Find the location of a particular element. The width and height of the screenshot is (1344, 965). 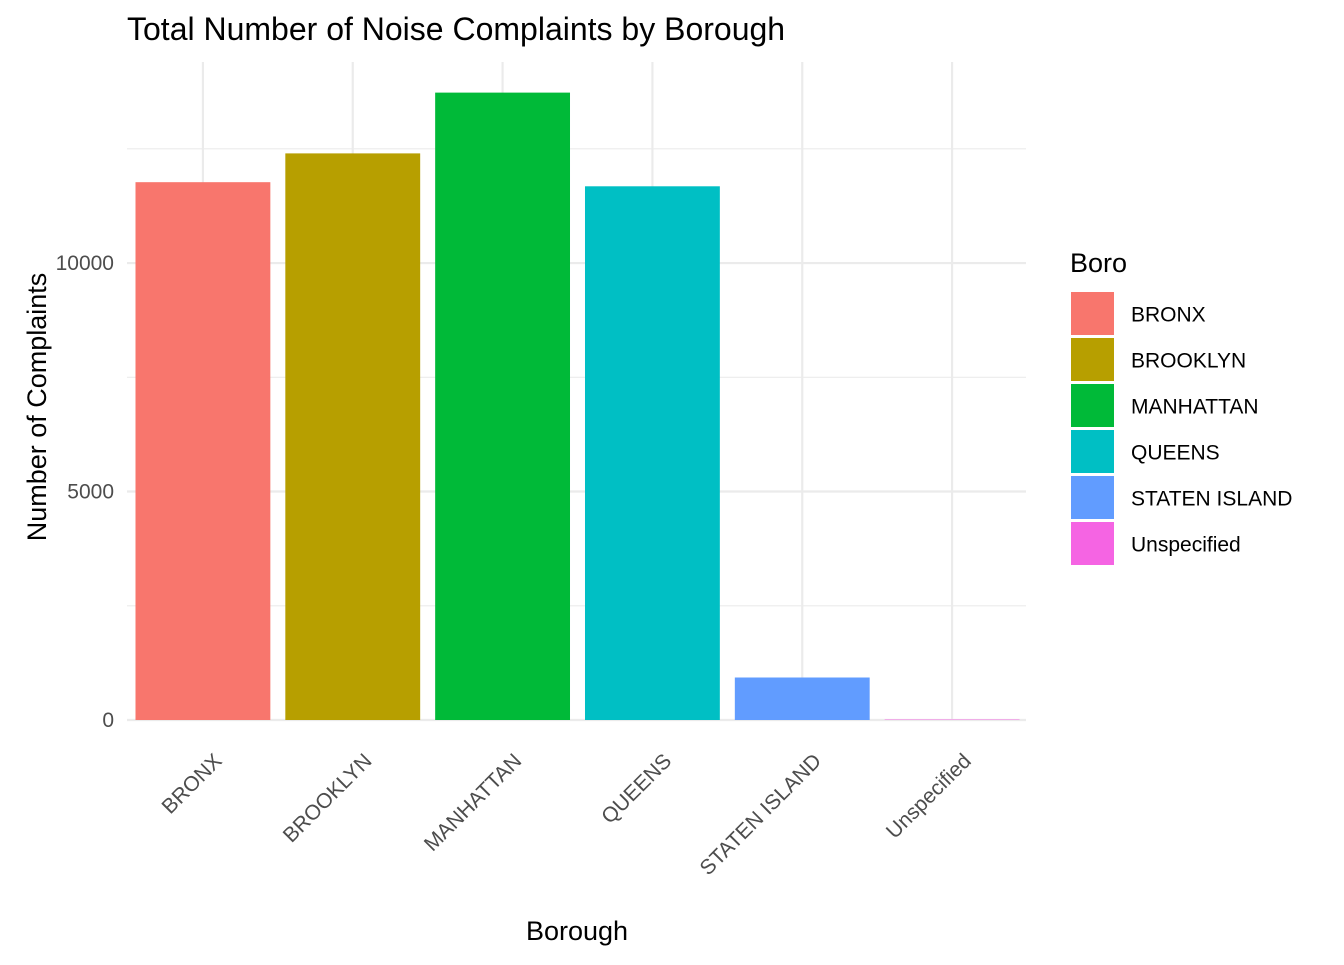

legend-label: MANHATTAN is located at coordinates (1195, 407).